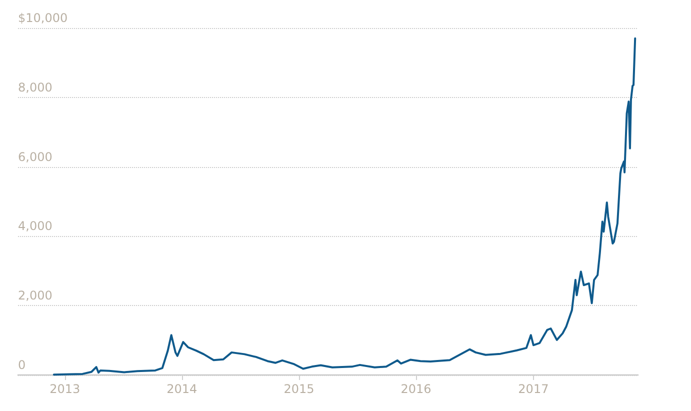  Describe the element at coordinates (35, 87) in the screenshot. I see `y-tick-label: 8,000` at that location.